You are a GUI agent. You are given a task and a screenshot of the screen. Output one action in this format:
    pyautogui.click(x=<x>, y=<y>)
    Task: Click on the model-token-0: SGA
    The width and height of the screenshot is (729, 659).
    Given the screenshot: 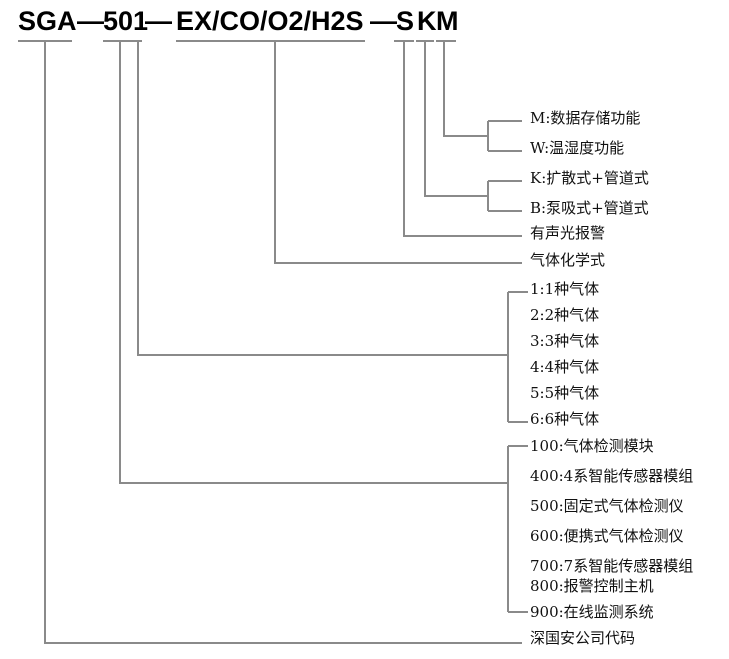 What is the action you would take?
    pyautogui.click(x=47, y=21)
    